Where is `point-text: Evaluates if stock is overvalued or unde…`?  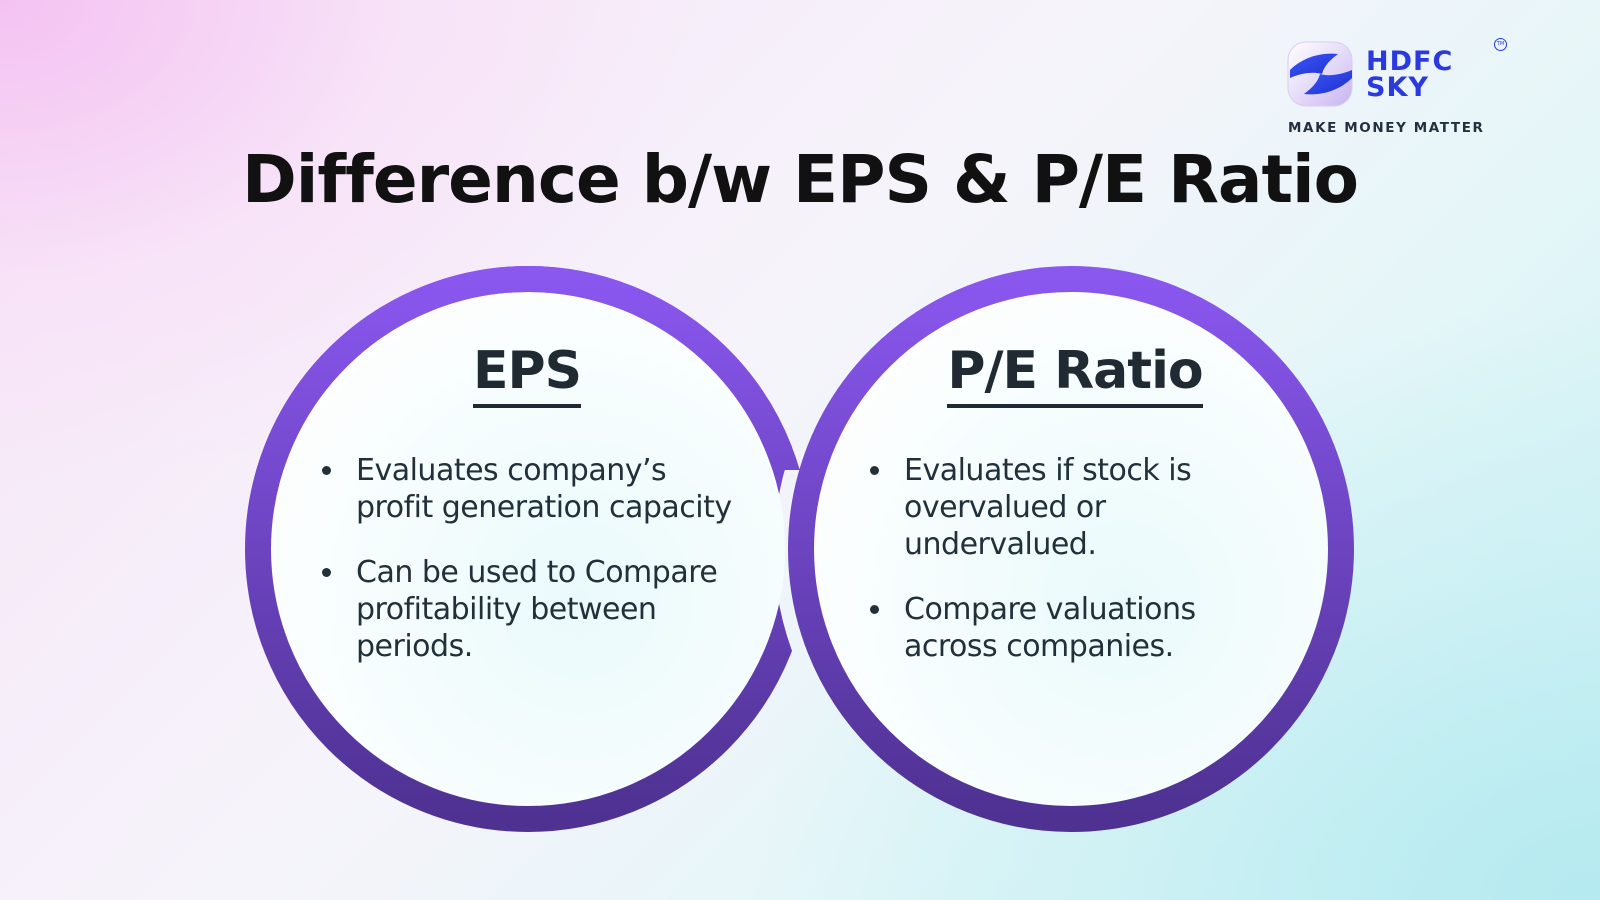 point-text: Evaluates if stock is overvalued or unde… is located at coordinates (1048, 507).